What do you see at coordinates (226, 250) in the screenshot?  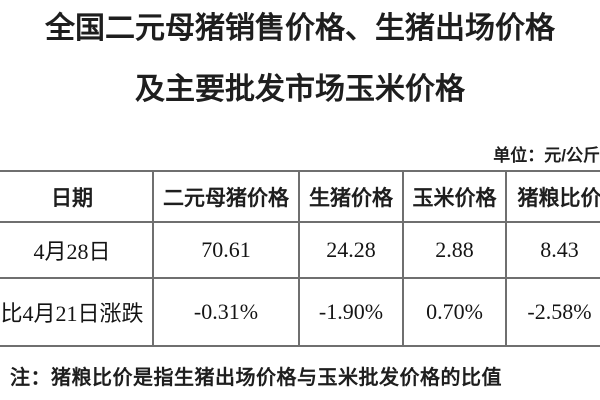 I see `cell-sow-price: 70.61` at bounding box center [226, 250].